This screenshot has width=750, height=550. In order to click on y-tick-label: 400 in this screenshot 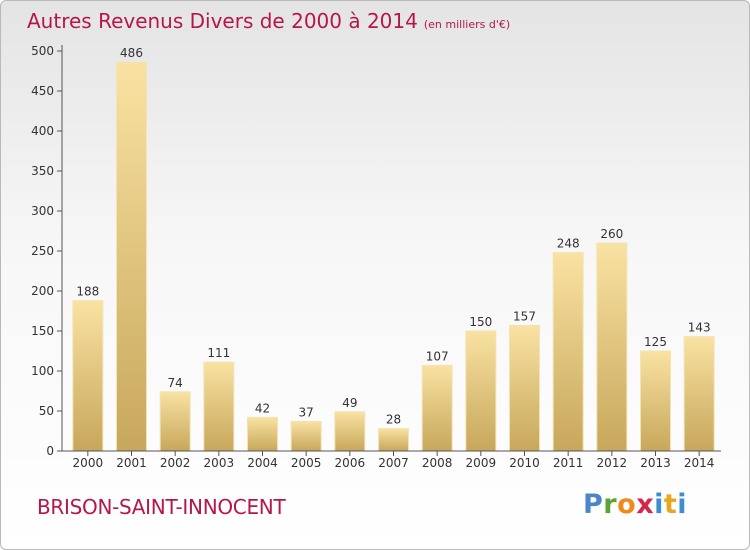, I will do `click(42, 131)`.